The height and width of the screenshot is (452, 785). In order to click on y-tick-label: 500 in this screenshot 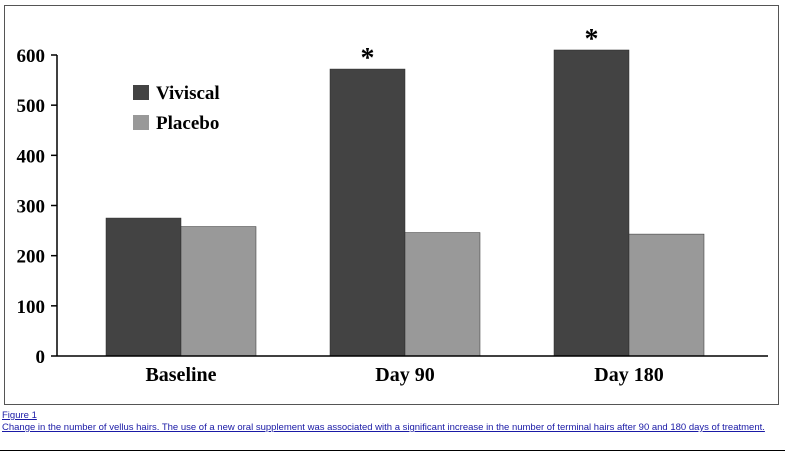, I will do `click(31, 106)`.